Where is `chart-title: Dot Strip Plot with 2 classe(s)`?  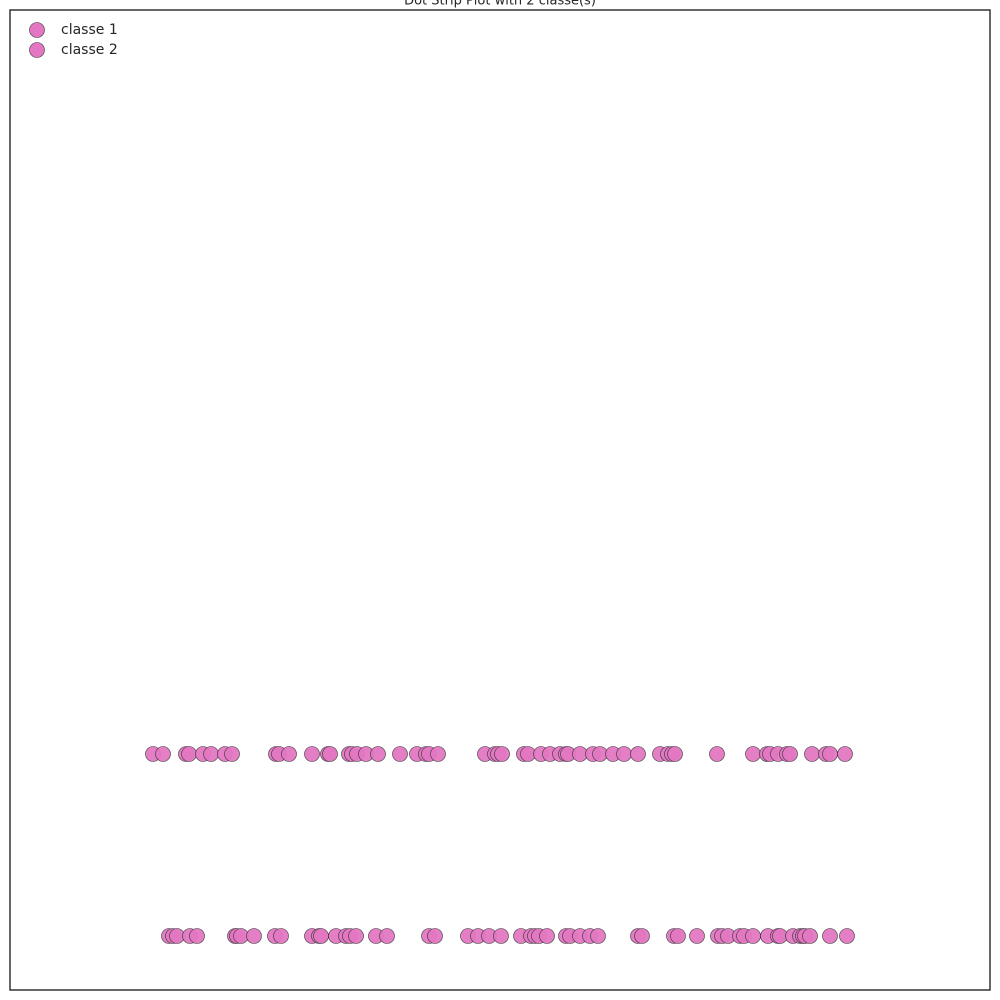
chart-title: Dot Strip Plot with 2 classe(s) is located at coordinates (500, 4).